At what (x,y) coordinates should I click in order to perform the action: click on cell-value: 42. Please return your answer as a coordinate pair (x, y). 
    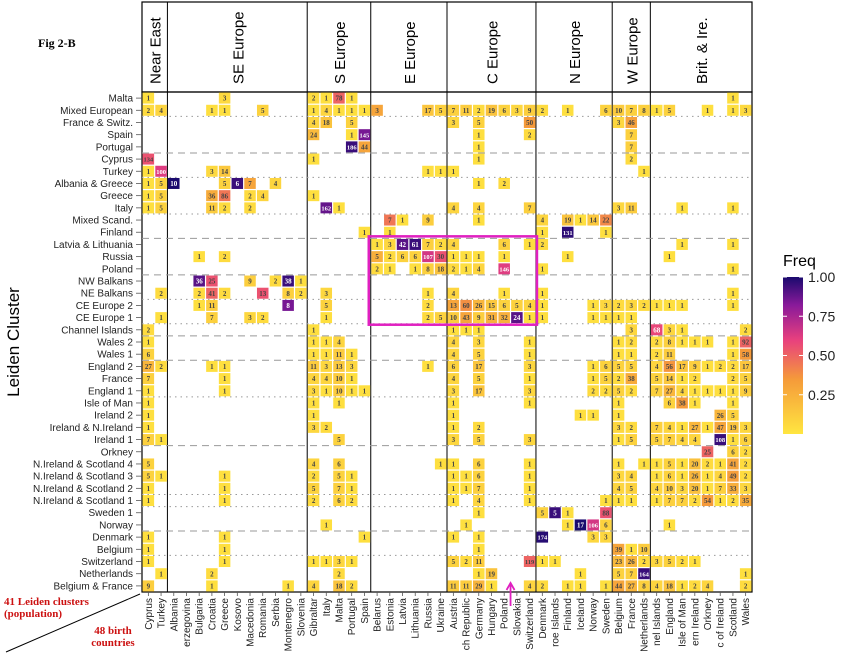
    Looking at the image, I should click on (403, 245).